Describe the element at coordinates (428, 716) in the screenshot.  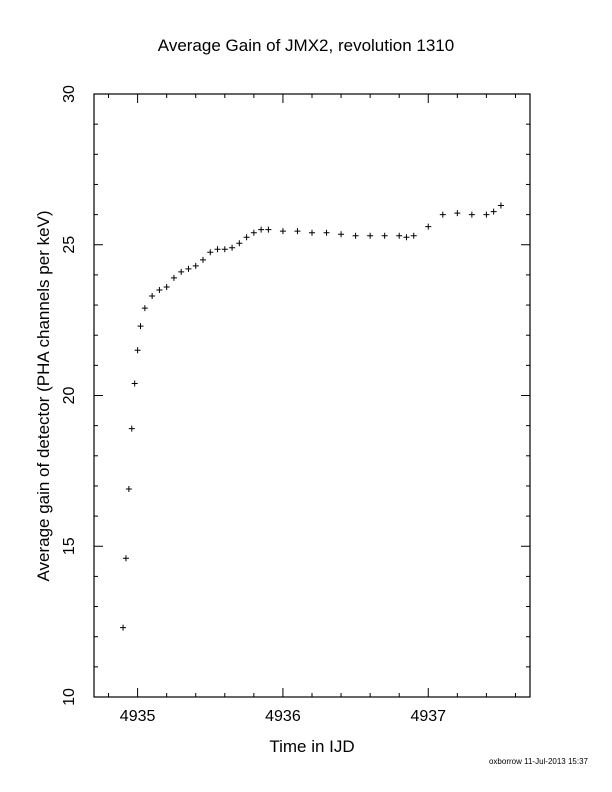
I see `x-tick-label: 4937` at that location.